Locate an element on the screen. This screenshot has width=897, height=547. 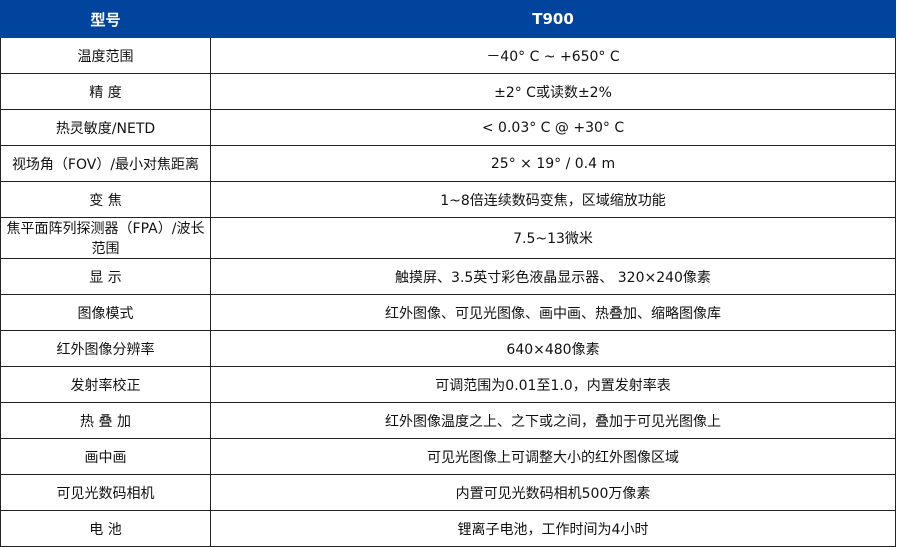
table-row: 温度范围 －40° C ~ +650° C is located at coordinates (448, 55).